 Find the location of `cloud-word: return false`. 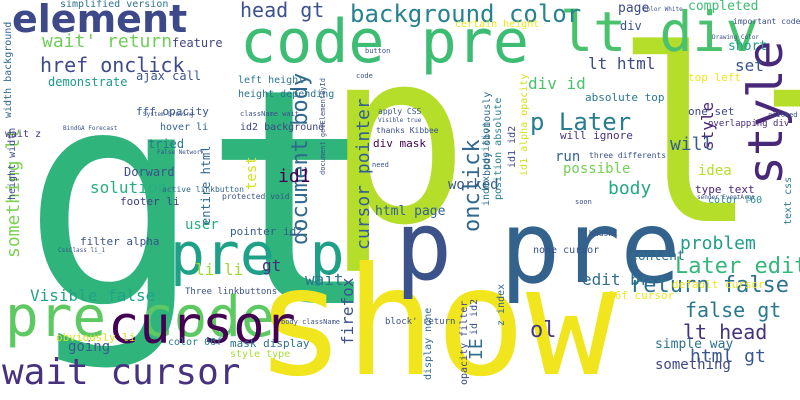

cloud-word: return false is located at coordinates (709, 285).